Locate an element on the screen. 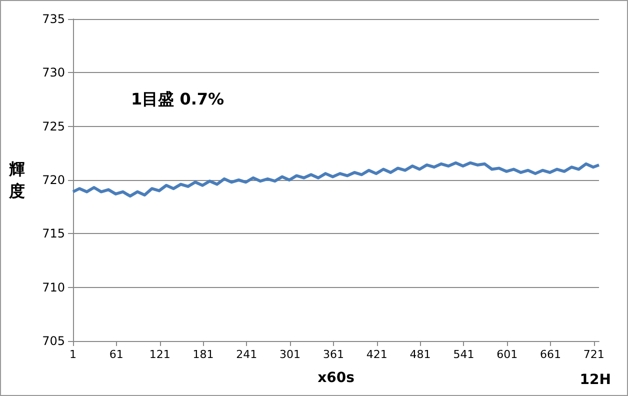  y-tick-label: 730 is located at coordinates (53, 73).